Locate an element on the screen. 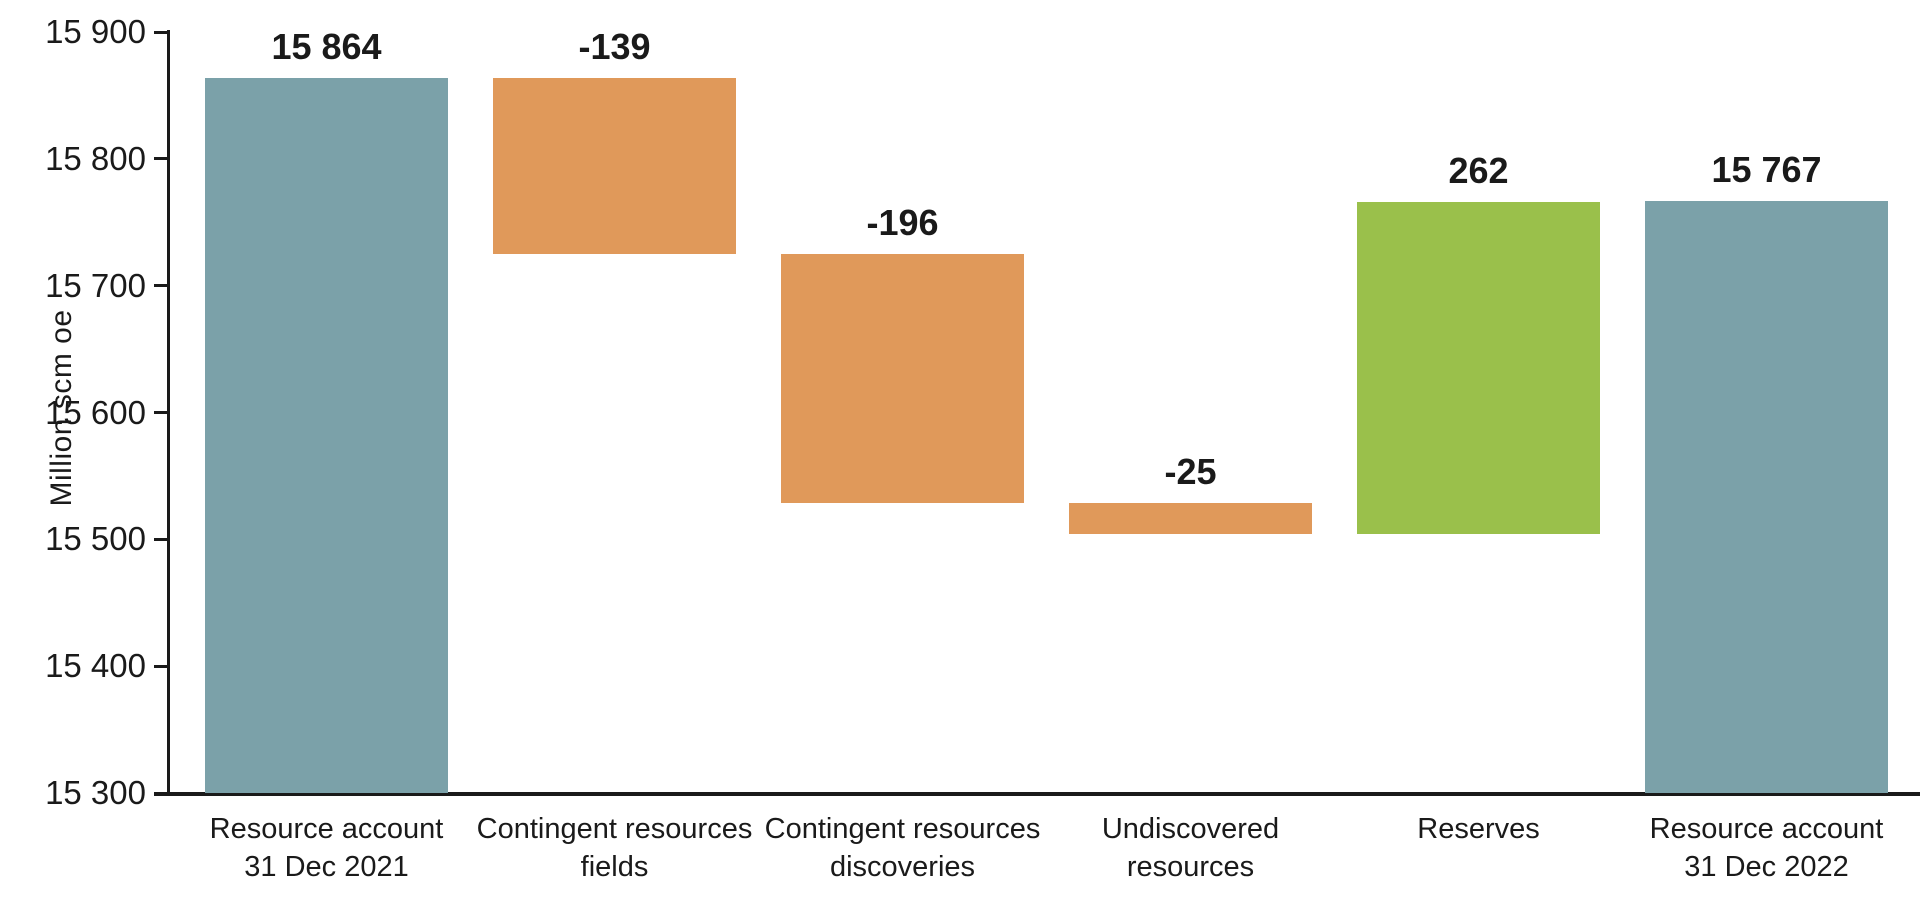 Image resolution: width=1920 pixels, height=900 pixels. bar-value-label-undiscovered-resources: -25 is located at coordinates (1190, 471).